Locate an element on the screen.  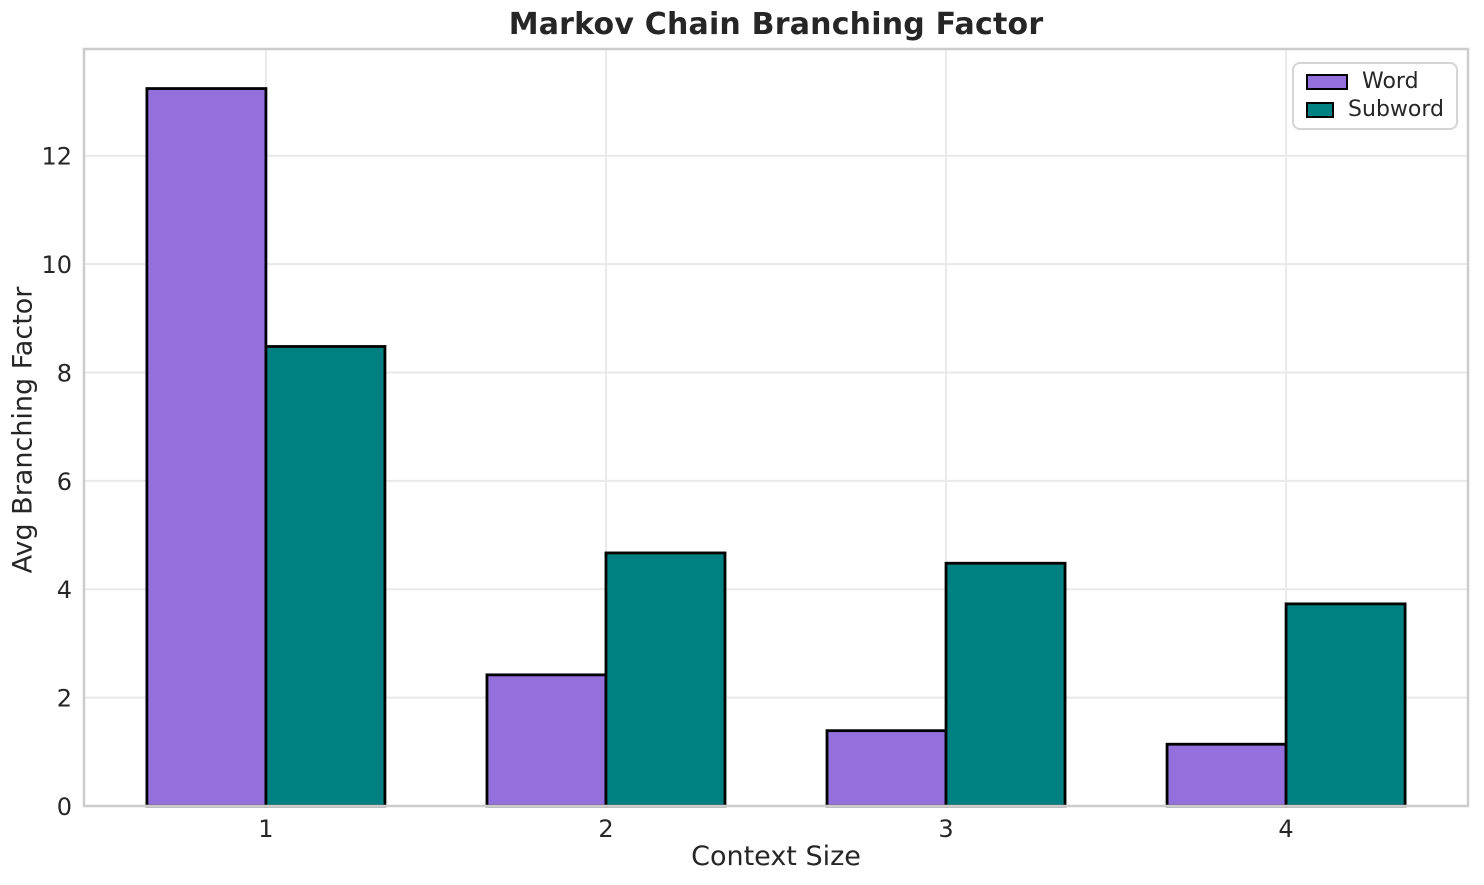
legend-entry-word: Word is located at coordinates (1375, 82).